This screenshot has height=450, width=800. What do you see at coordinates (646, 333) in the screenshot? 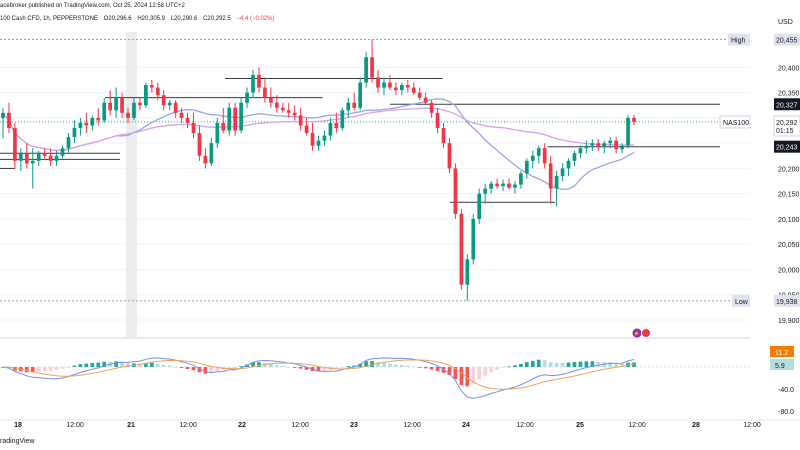
I see `us-flag-icon` at bounding box center [646, 333].